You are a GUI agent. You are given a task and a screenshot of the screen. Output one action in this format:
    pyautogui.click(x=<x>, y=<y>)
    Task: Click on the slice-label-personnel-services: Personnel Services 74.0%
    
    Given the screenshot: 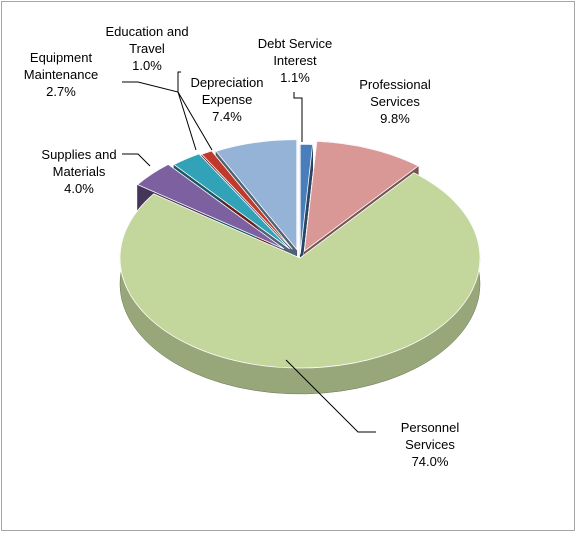 What is the action you would take?
    pyautogui.click(x=430, y=444)
    